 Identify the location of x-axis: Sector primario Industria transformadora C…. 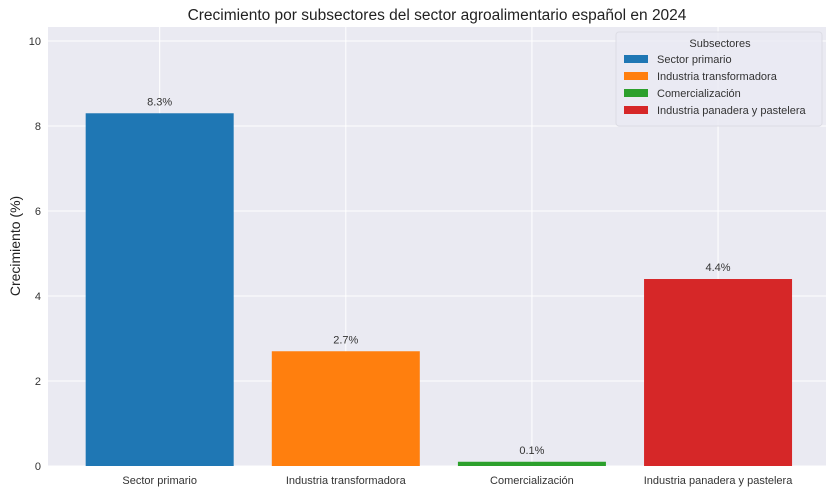
(457, 481).